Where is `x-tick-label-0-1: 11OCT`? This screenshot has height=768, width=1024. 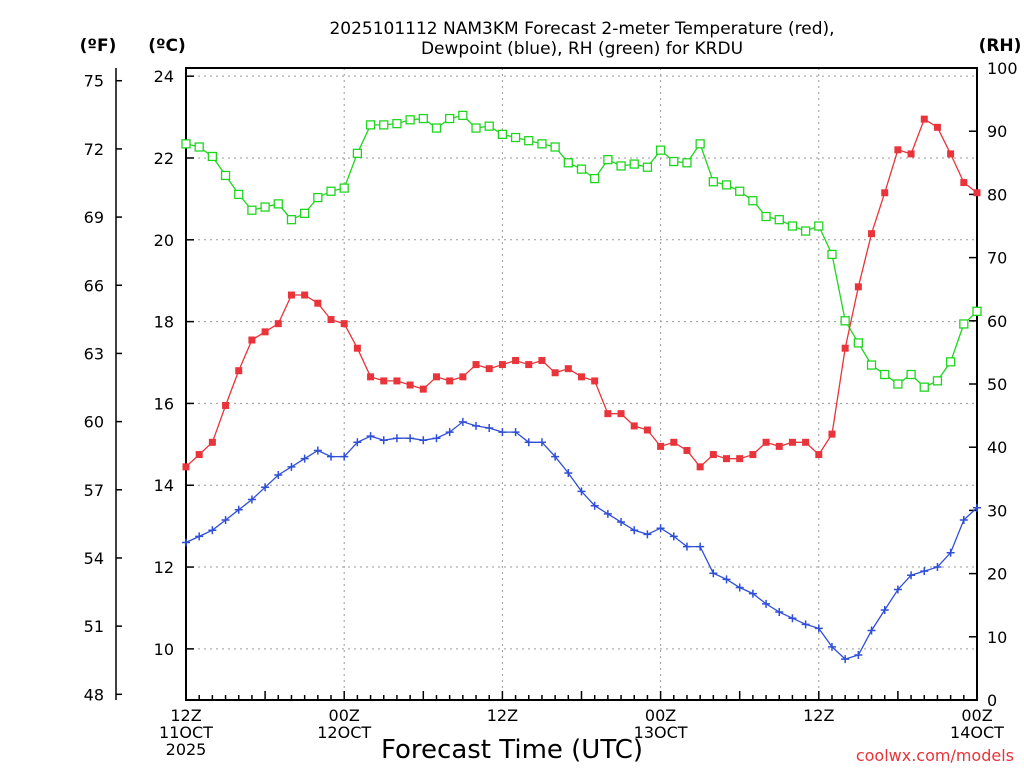 x-tick-label-0-1: 11OCT is located at coordinates (186, 732).